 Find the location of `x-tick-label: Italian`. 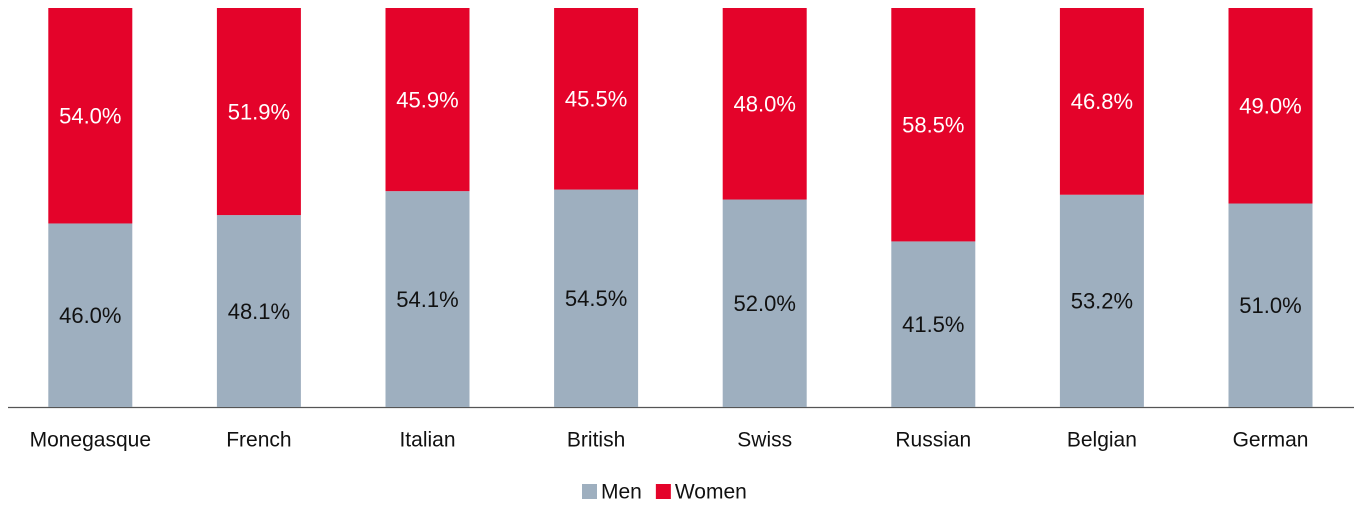

x-tick-label: Italian is located at coordinates (427, 440).